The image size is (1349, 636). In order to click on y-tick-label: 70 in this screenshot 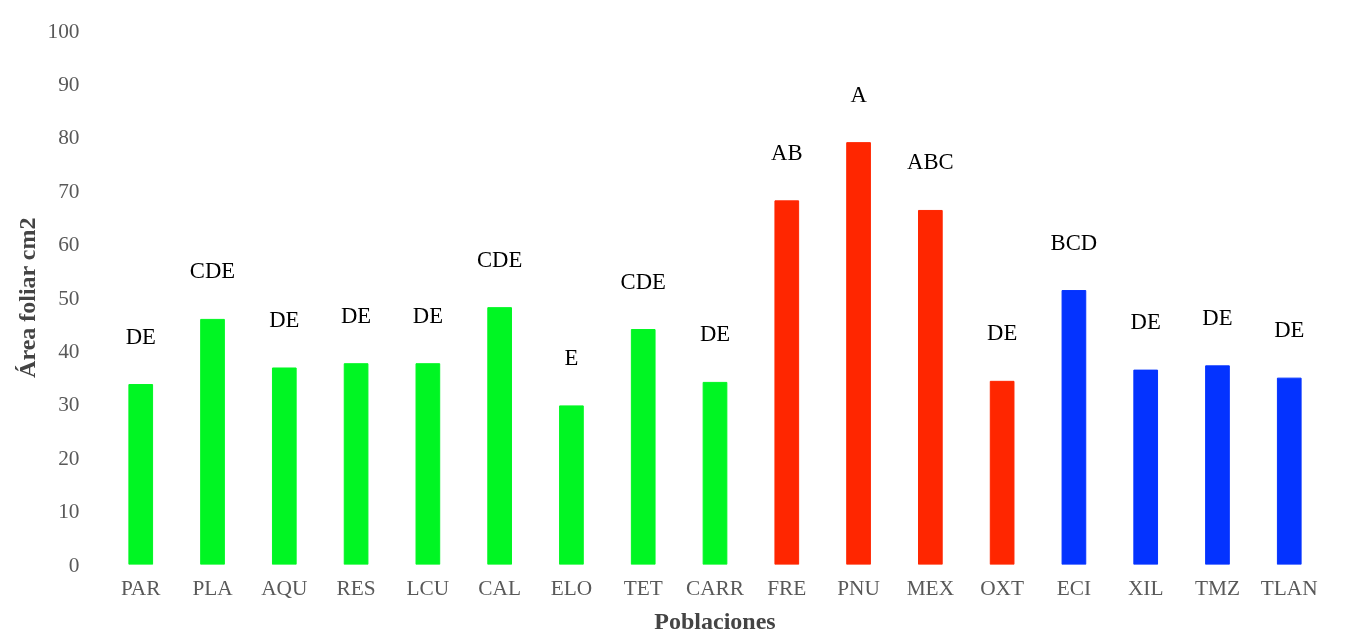, I will do `click(69, 190)`.